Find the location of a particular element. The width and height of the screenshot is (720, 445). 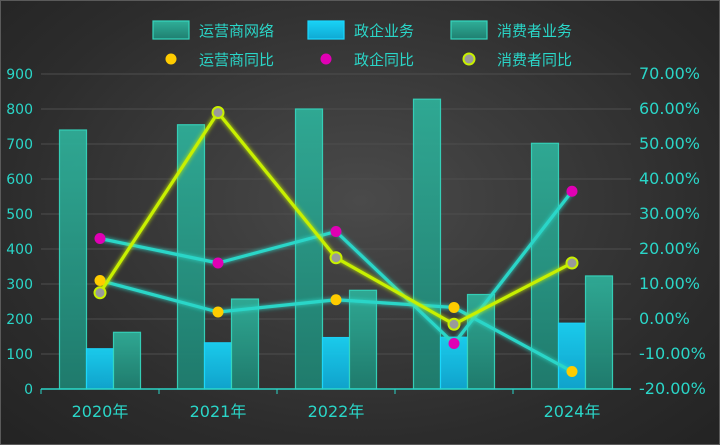

legend-label: 消费者业务 is located at coordinates (534, 31).